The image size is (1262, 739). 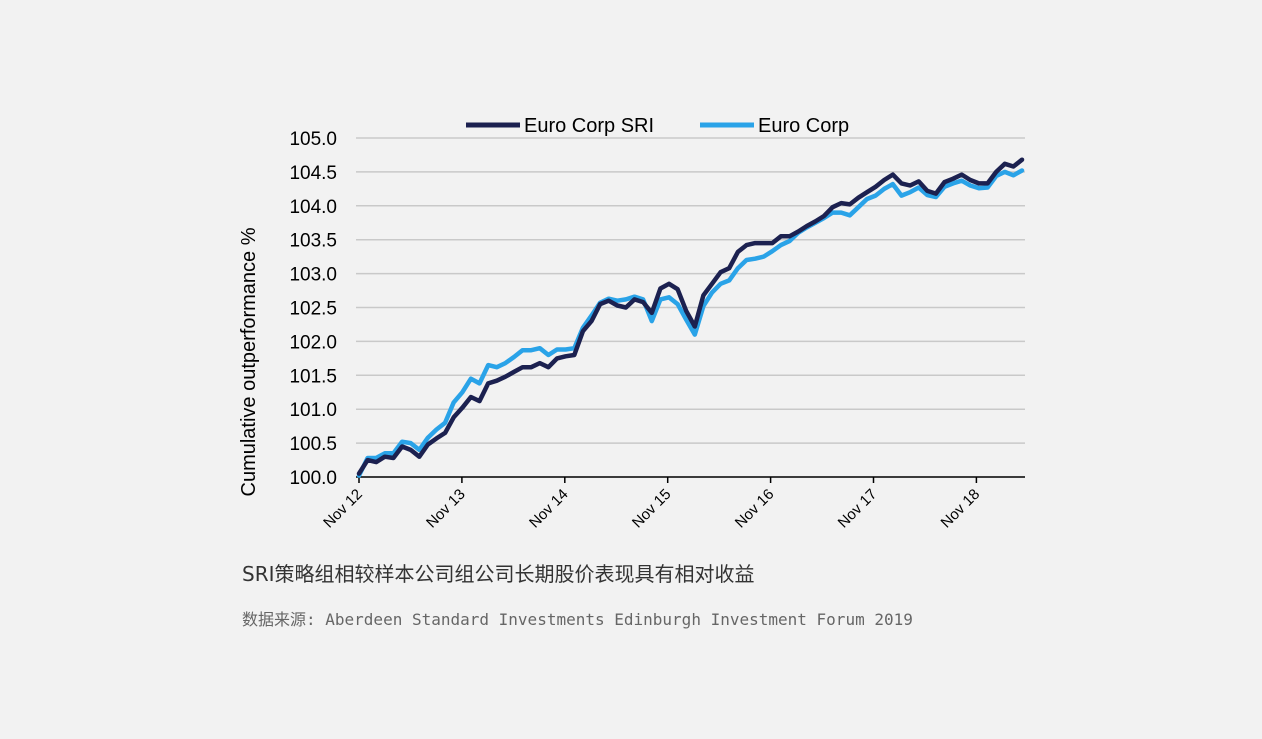 What do you see at coordinates (313, 207) in the screenshot?
I see `y-tick-label: 104.0` at bounding box center [313, 207].